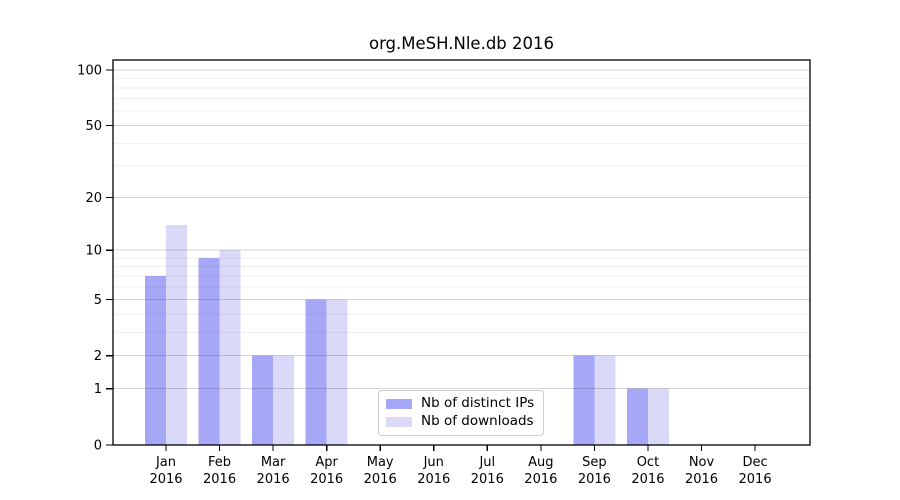  Describe the element at coordinates (486, 462) in the screenshot. I see `x-tick-label-month: Jul` at that location.